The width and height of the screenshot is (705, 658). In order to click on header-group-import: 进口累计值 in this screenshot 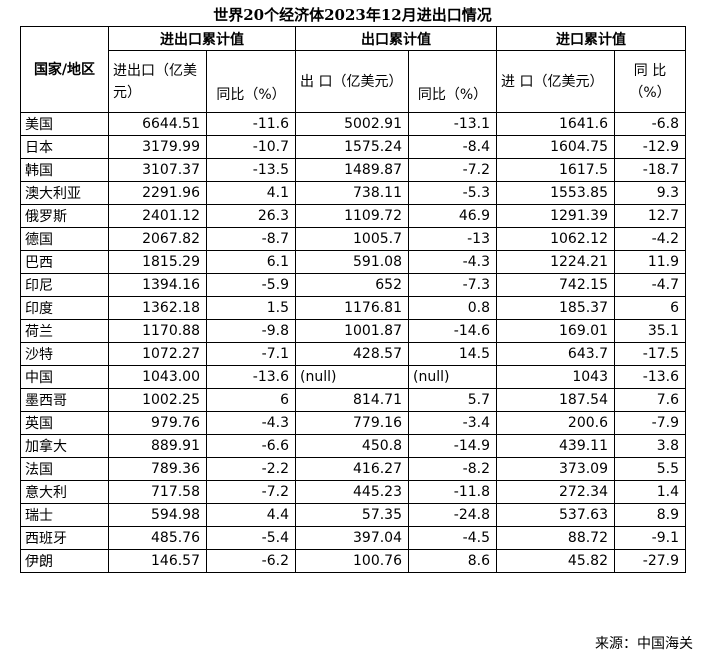, I will do `click(591, 38)`.